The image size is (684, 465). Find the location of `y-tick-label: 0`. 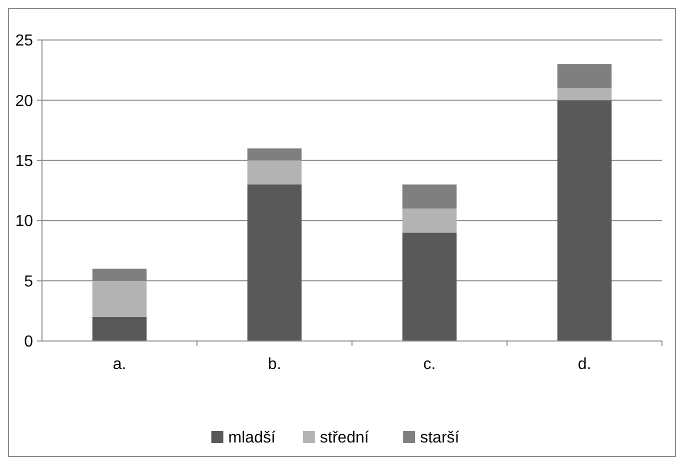

y-tick-label: 0 is located at coordinates (29, 342).